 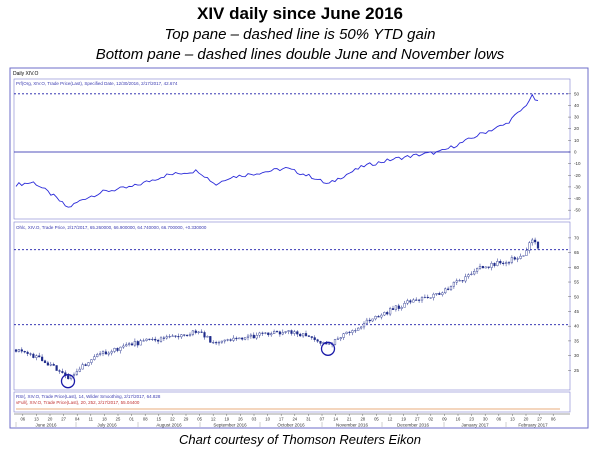 What do you see at coordinates (471, 419) in the screenshot?
I see `date-axis-day-label: 23` at bounding box center [471, 419].